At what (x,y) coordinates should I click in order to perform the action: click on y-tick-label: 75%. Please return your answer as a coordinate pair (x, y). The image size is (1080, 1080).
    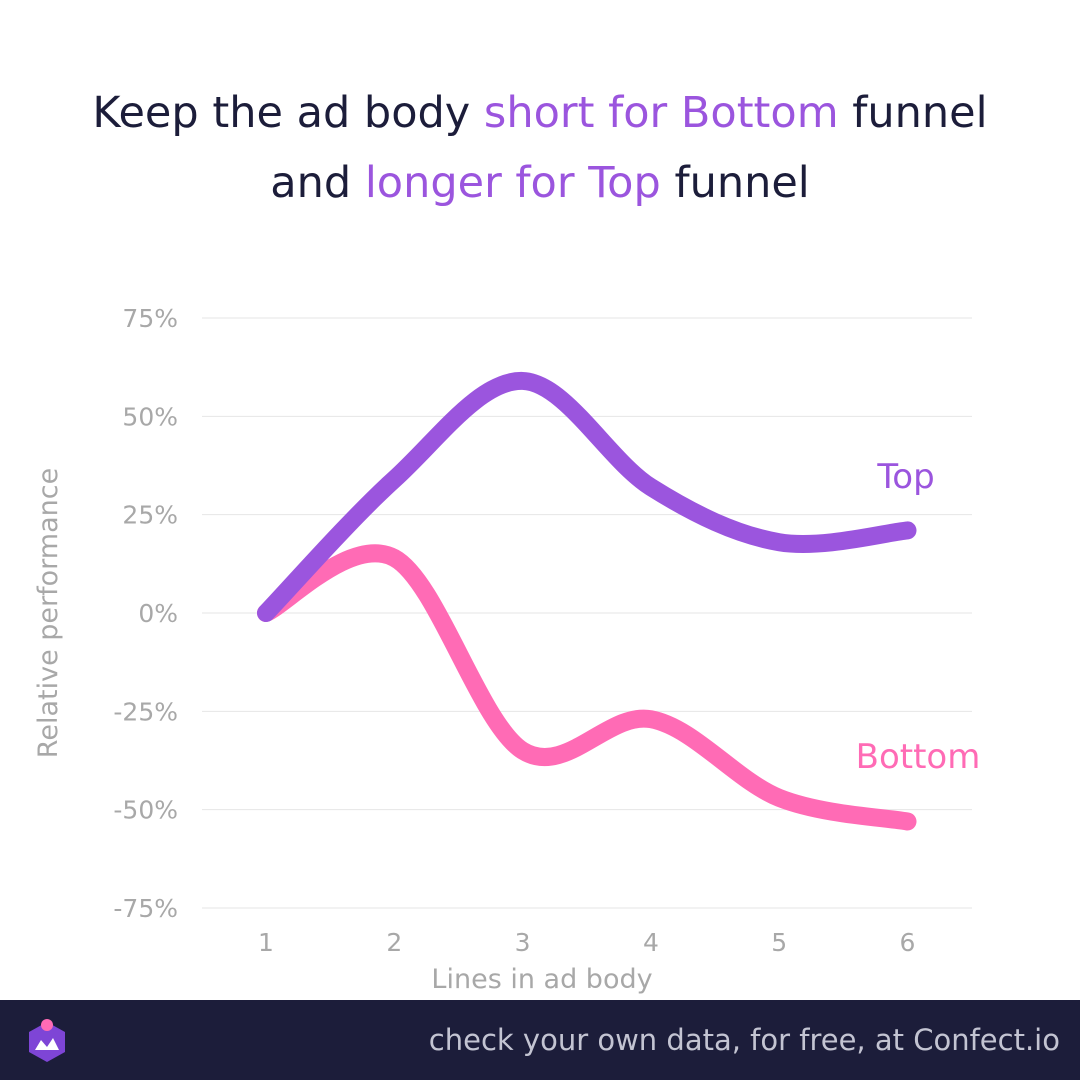
    Looking at the image, I should click on (150, 318).